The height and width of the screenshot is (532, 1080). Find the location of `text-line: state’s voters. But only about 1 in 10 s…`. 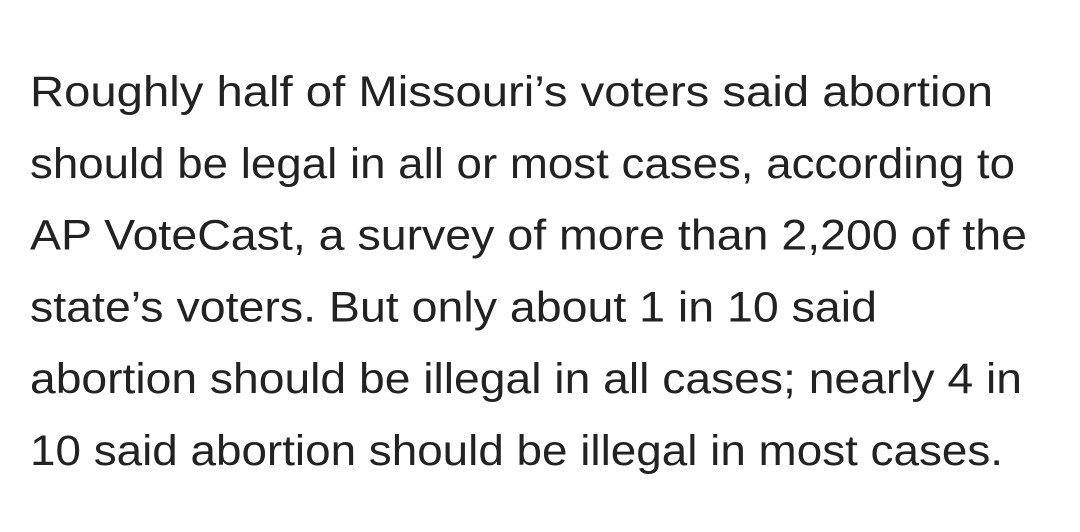

text-line: state’s voters. But only about 1 in 10 s… is located at coordinates (453, 307).